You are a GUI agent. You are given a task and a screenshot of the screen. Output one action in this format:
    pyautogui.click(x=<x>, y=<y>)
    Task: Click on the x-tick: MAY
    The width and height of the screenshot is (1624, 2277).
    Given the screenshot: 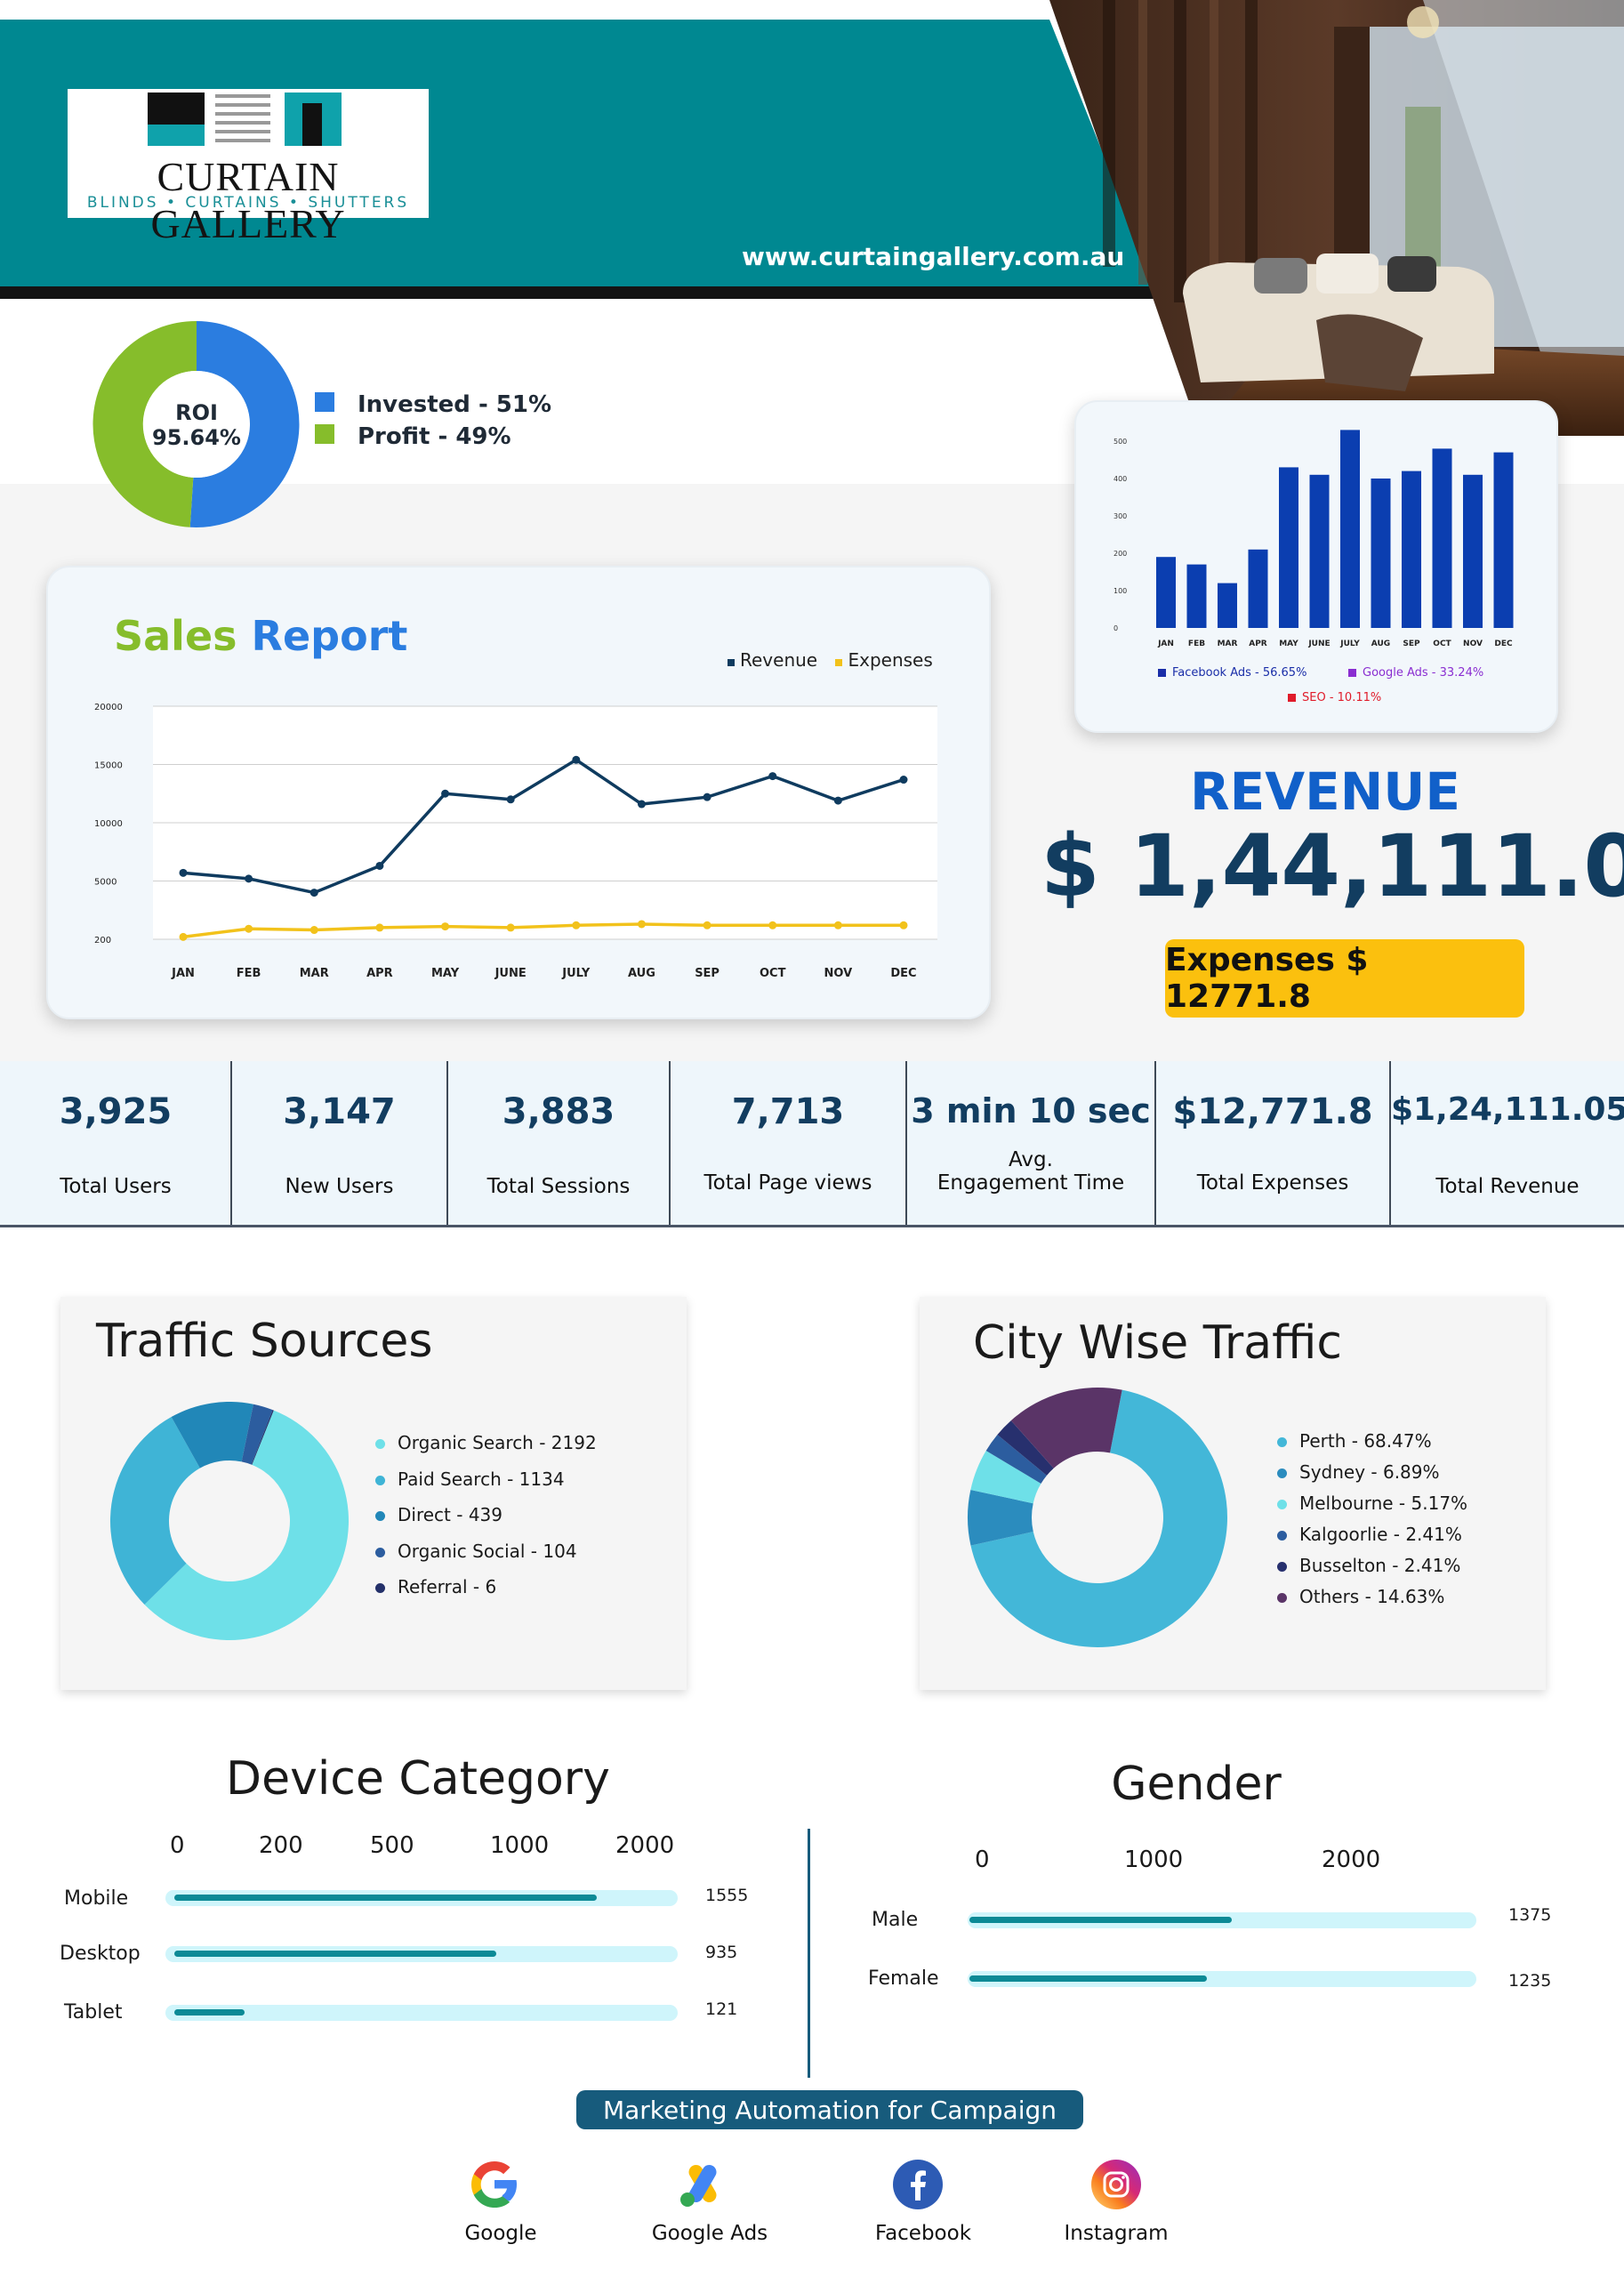 What is the action you would take?
    pyautogui.click(x=446, y=973)
    